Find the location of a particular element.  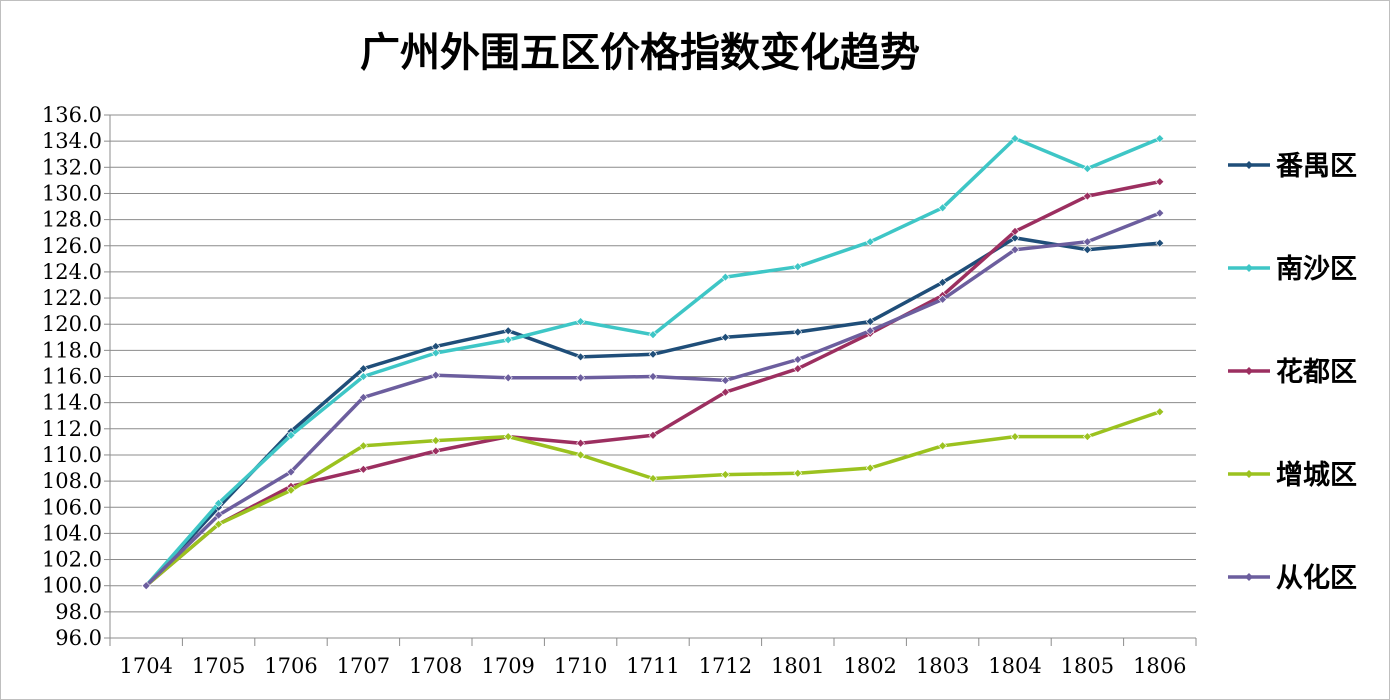

y-tick-label: 126.0 is located at coordinates (72, 246).